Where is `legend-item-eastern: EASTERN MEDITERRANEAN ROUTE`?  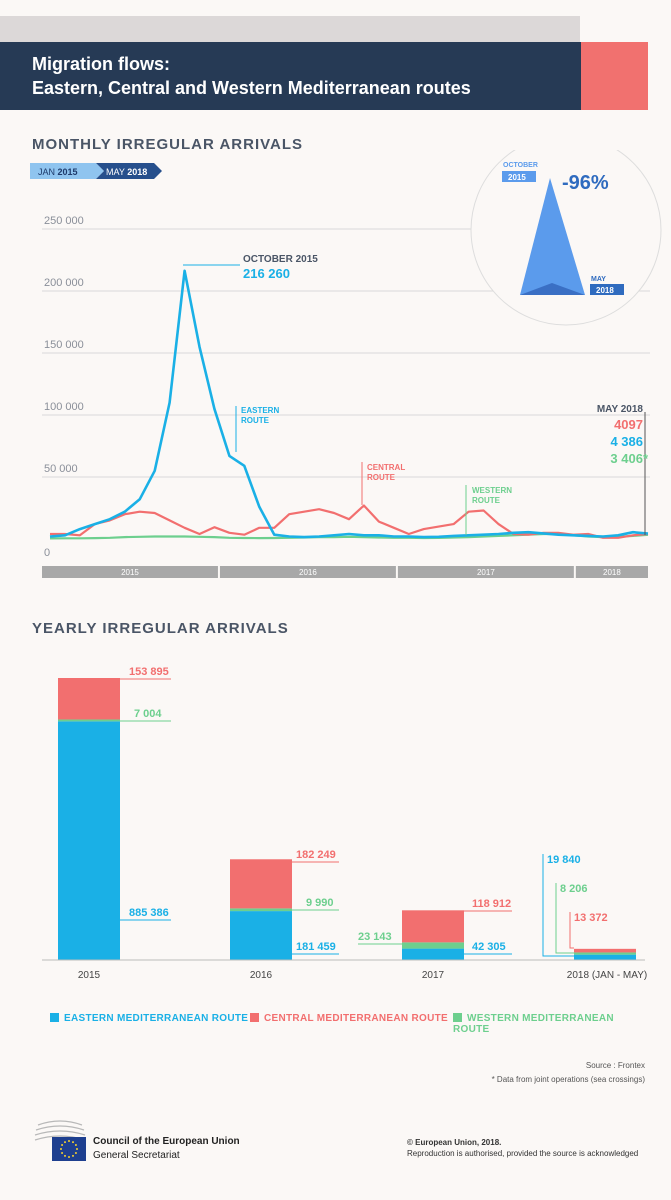
legend-item-eastern: EASTERN MEDITERRANEAN ROUTE is located at coordinates (149, 1018).